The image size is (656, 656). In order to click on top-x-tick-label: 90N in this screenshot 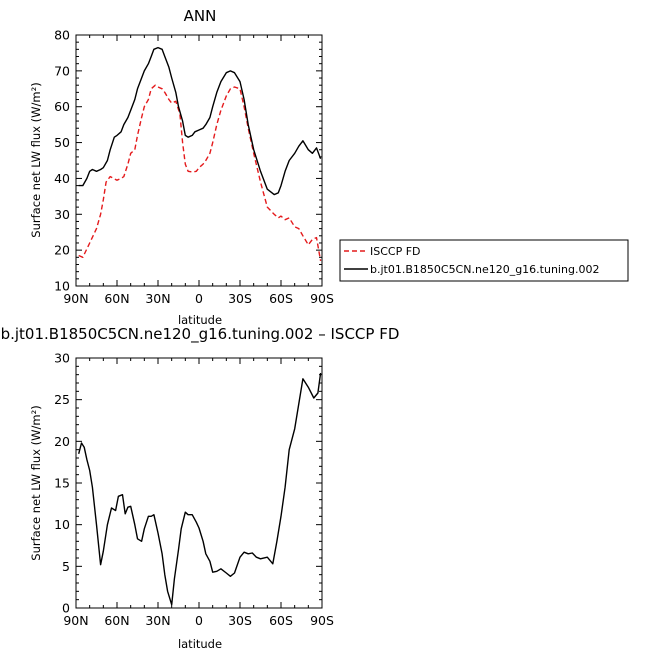, I will do `click(75, 298)`.